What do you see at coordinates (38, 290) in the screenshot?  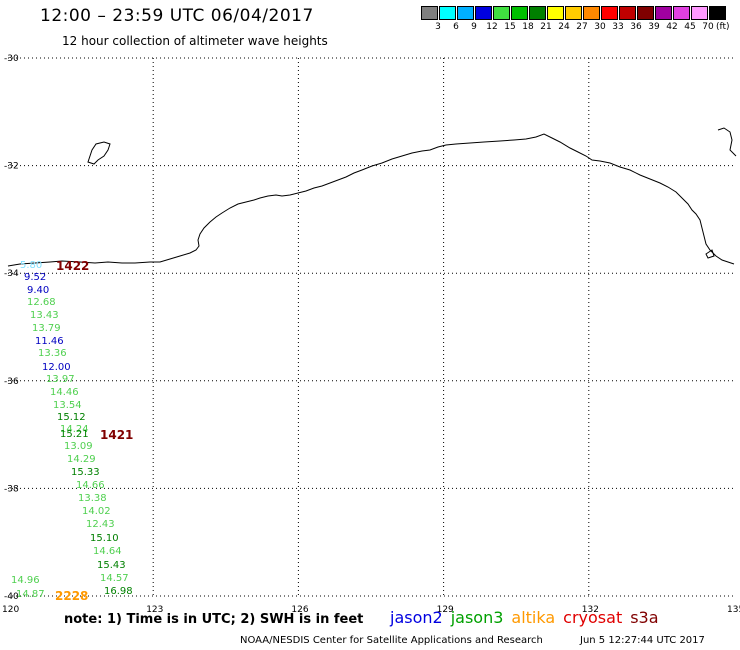 I see `swh-value: 9.40` at bounding box center [38, 290].